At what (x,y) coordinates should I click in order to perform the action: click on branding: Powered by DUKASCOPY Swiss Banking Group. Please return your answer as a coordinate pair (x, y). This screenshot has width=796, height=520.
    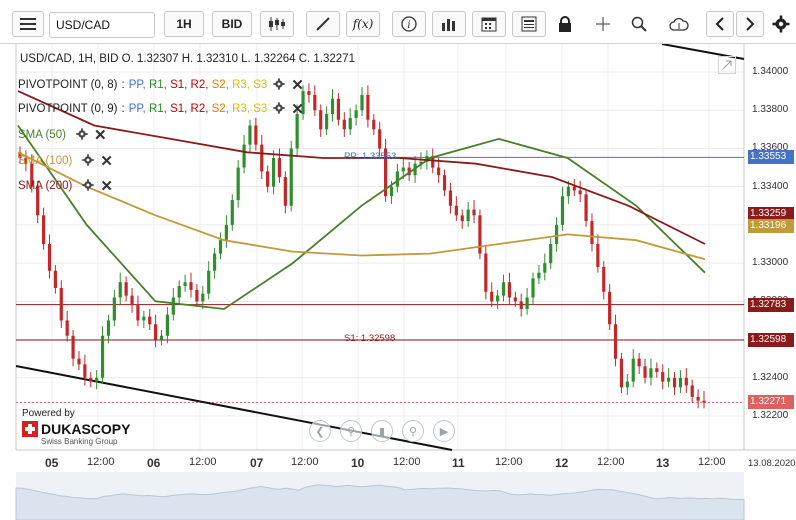
    Looking at the image, I should click on (76, 427).